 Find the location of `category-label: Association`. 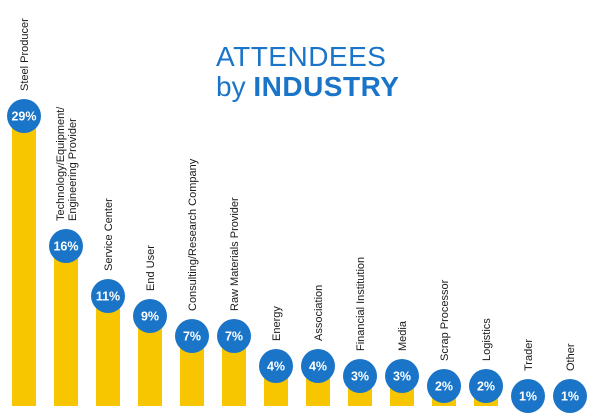

category-label: Association is located at coordinates (319, 313).